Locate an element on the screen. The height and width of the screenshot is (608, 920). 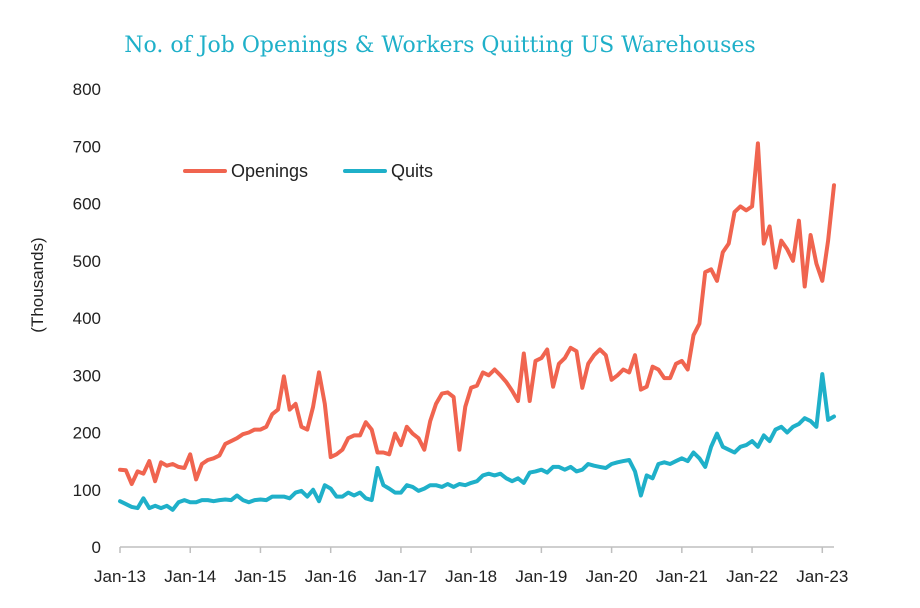
y-axis: 0 100 200 300 400 500 600 700 800 is located at coordinates (87, 318).